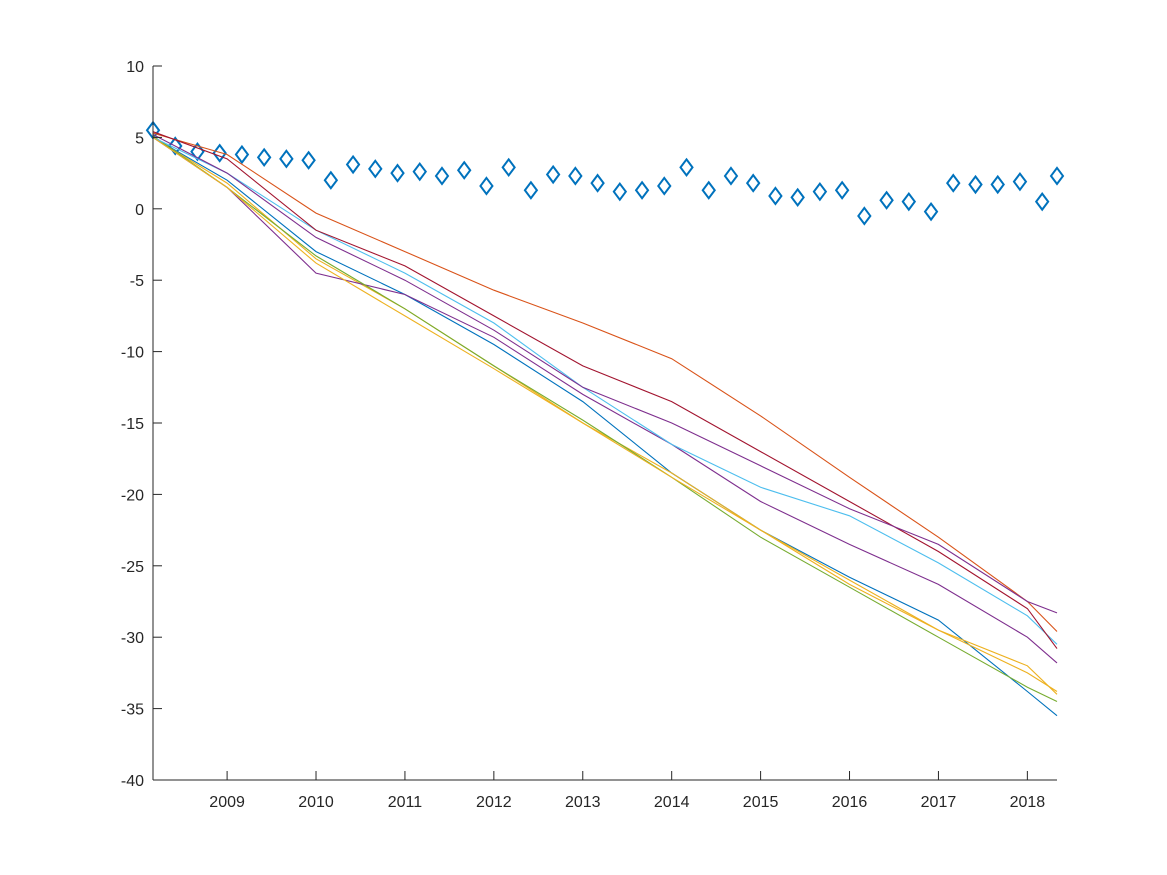 The width and height of the screenshot is (1167, 875). What do you see at coordinates (132, 638) in the screenshot?
I see `y-tick-label: -30` at bounding box center [132, 638].